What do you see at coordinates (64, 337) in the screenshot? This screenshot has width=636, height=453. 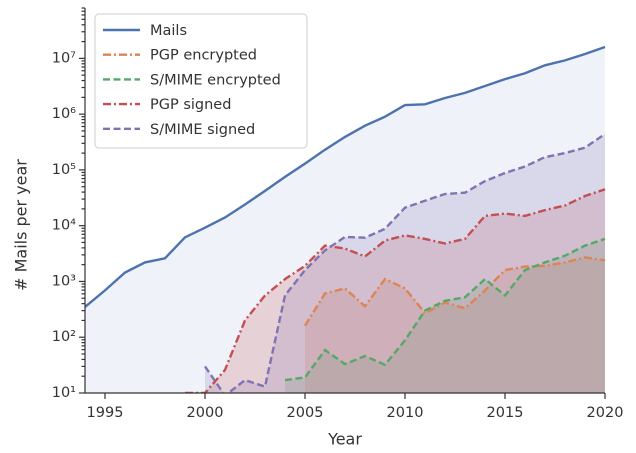 I see `y-tick-label: 10²` at bounding box center [64, 337].